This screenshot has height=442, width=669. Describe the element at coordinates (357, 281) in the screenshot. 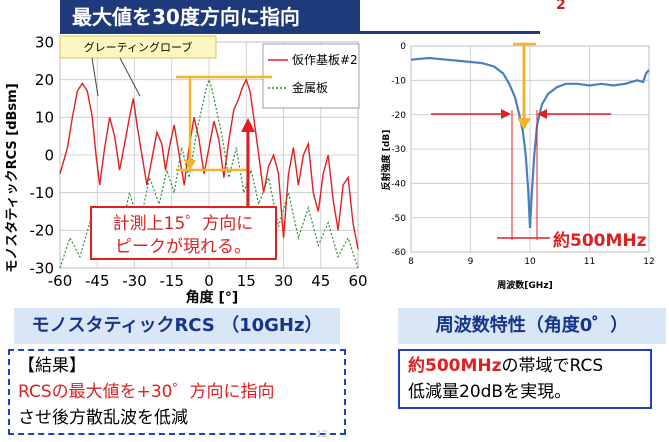

I see `x-tick-label: 60` at that location.